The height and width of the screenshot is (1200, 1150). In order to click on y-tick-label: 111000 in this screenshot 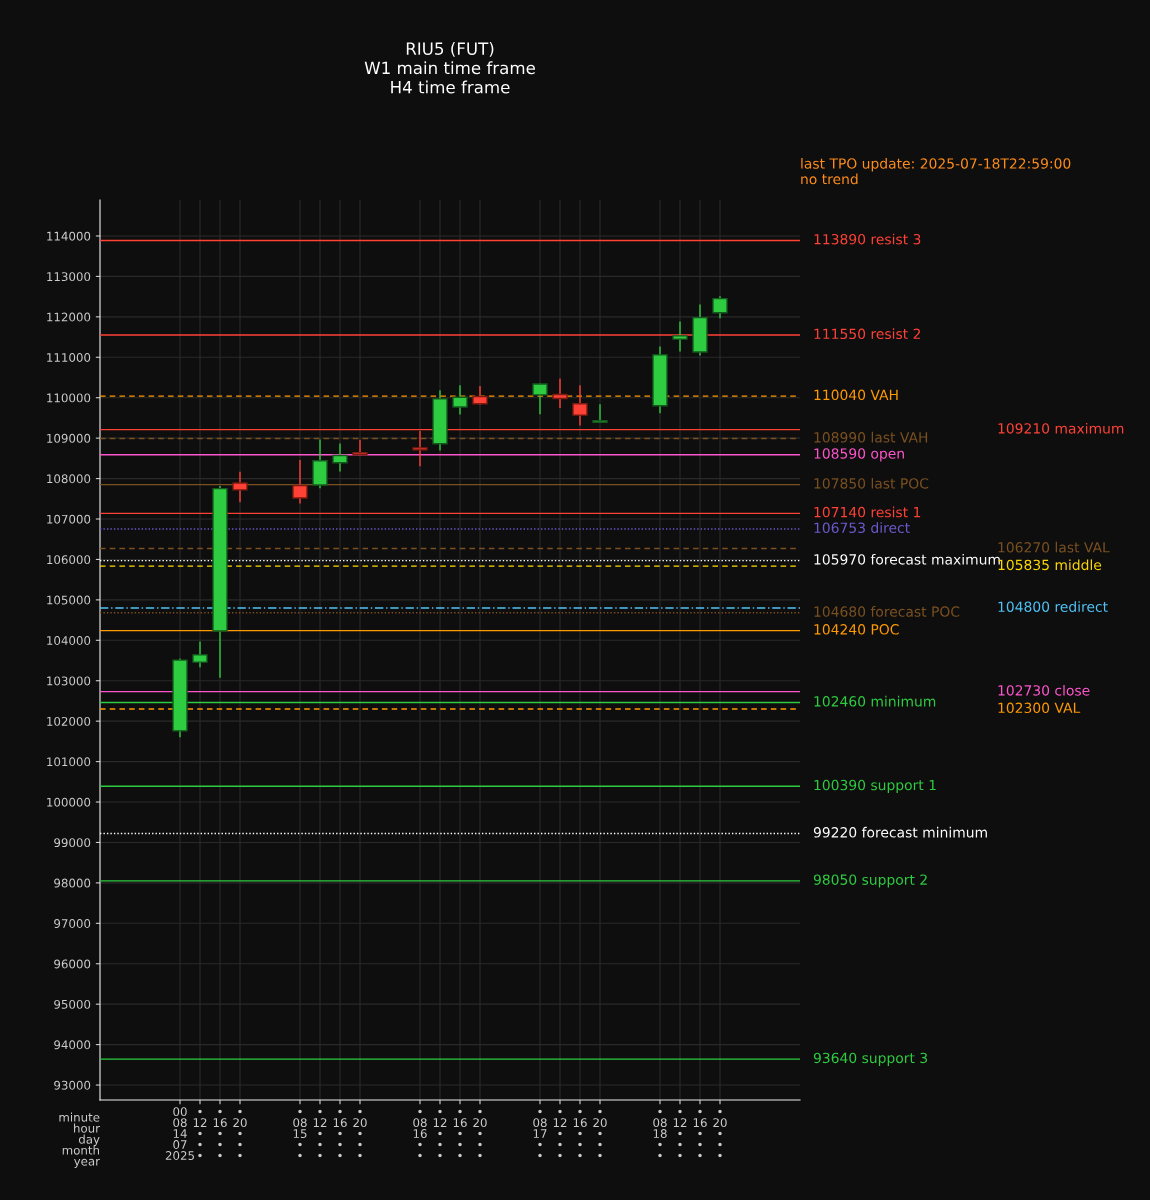, I will do `click(69, 357)`.